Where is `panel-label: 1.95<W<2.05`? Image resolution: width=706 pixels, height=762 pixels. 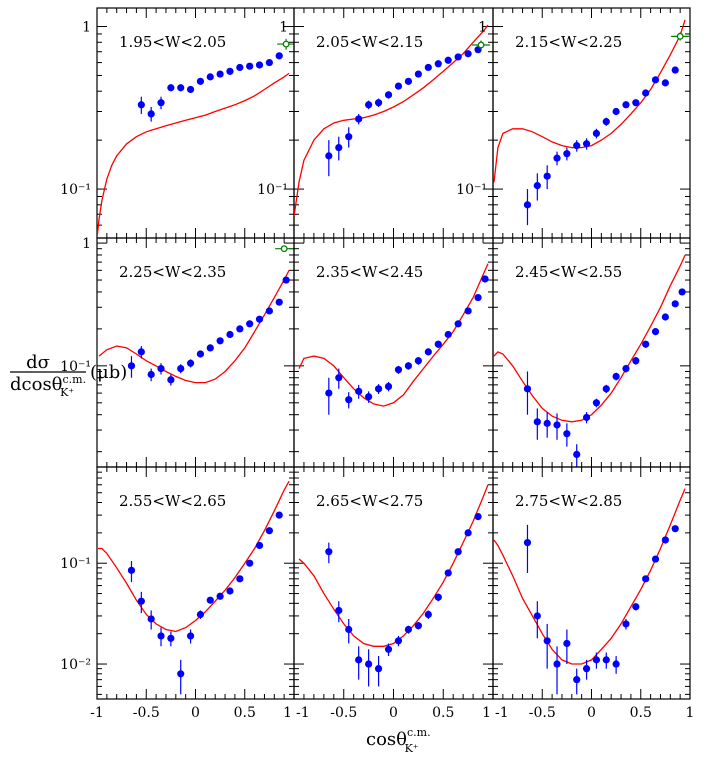 panel-label: 1.95<W<2.05 is located at coordinates (172, 42).